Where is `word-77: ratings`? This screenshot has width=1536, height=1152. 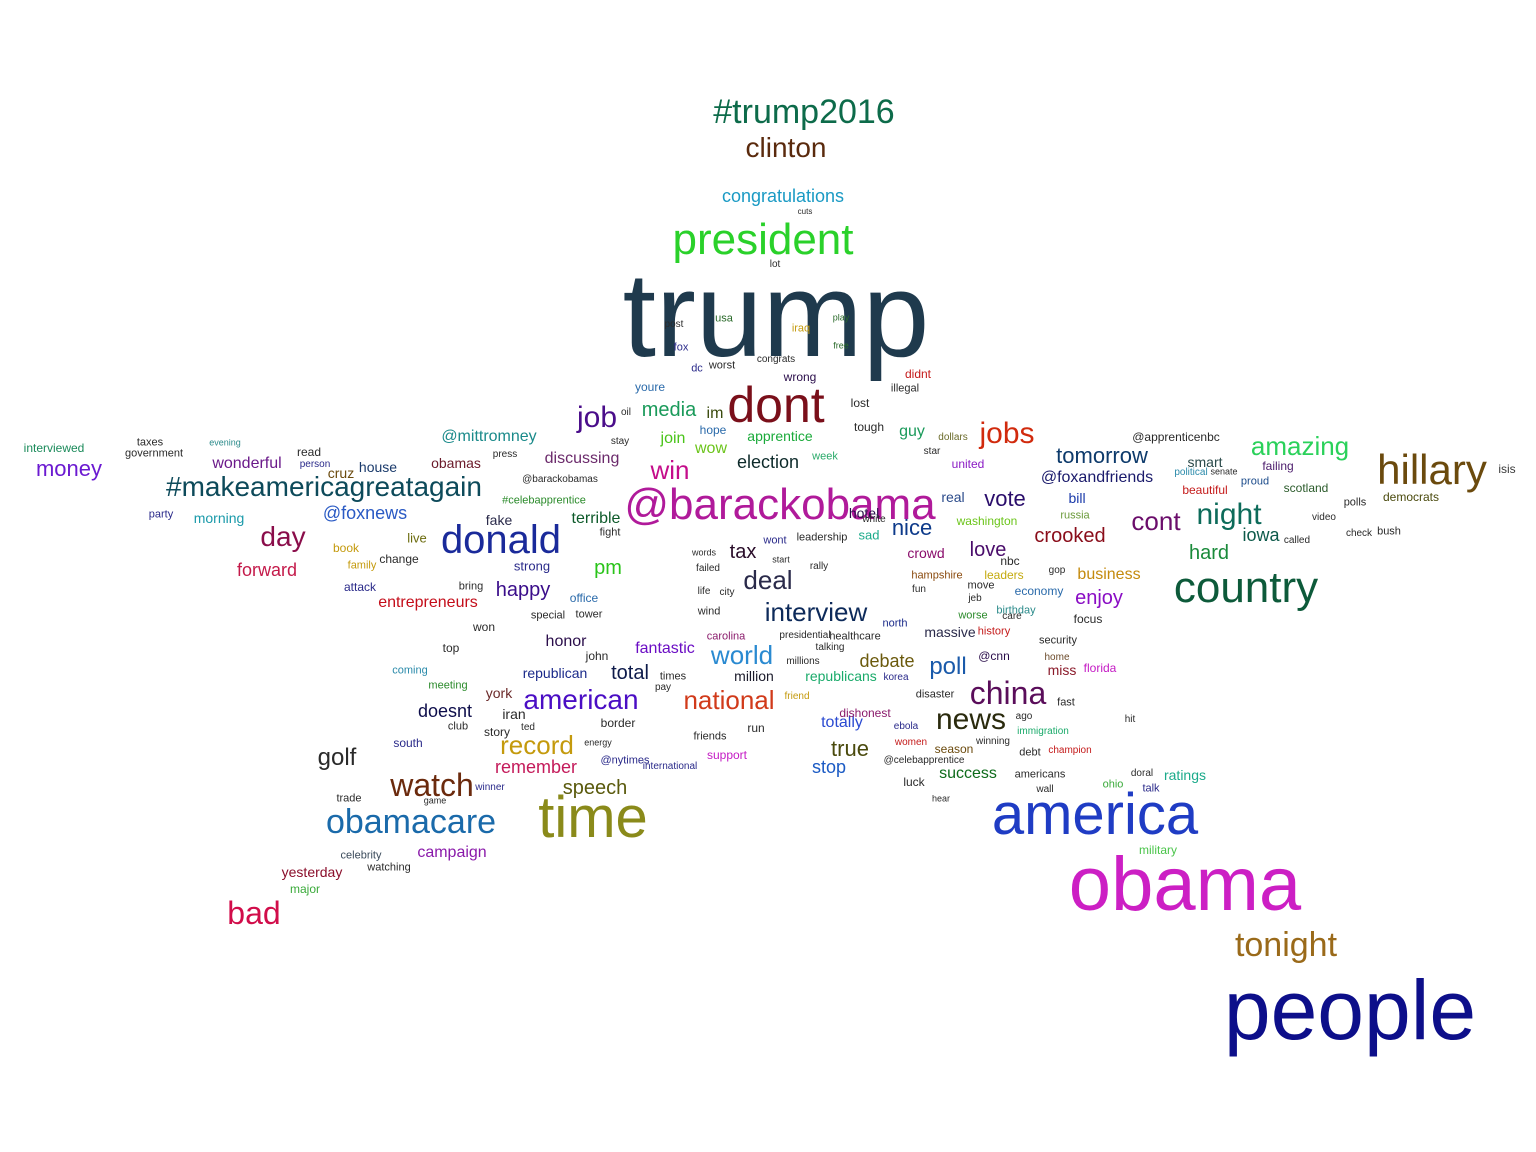
word-77: ratings is located at coordinates (1185, 775).